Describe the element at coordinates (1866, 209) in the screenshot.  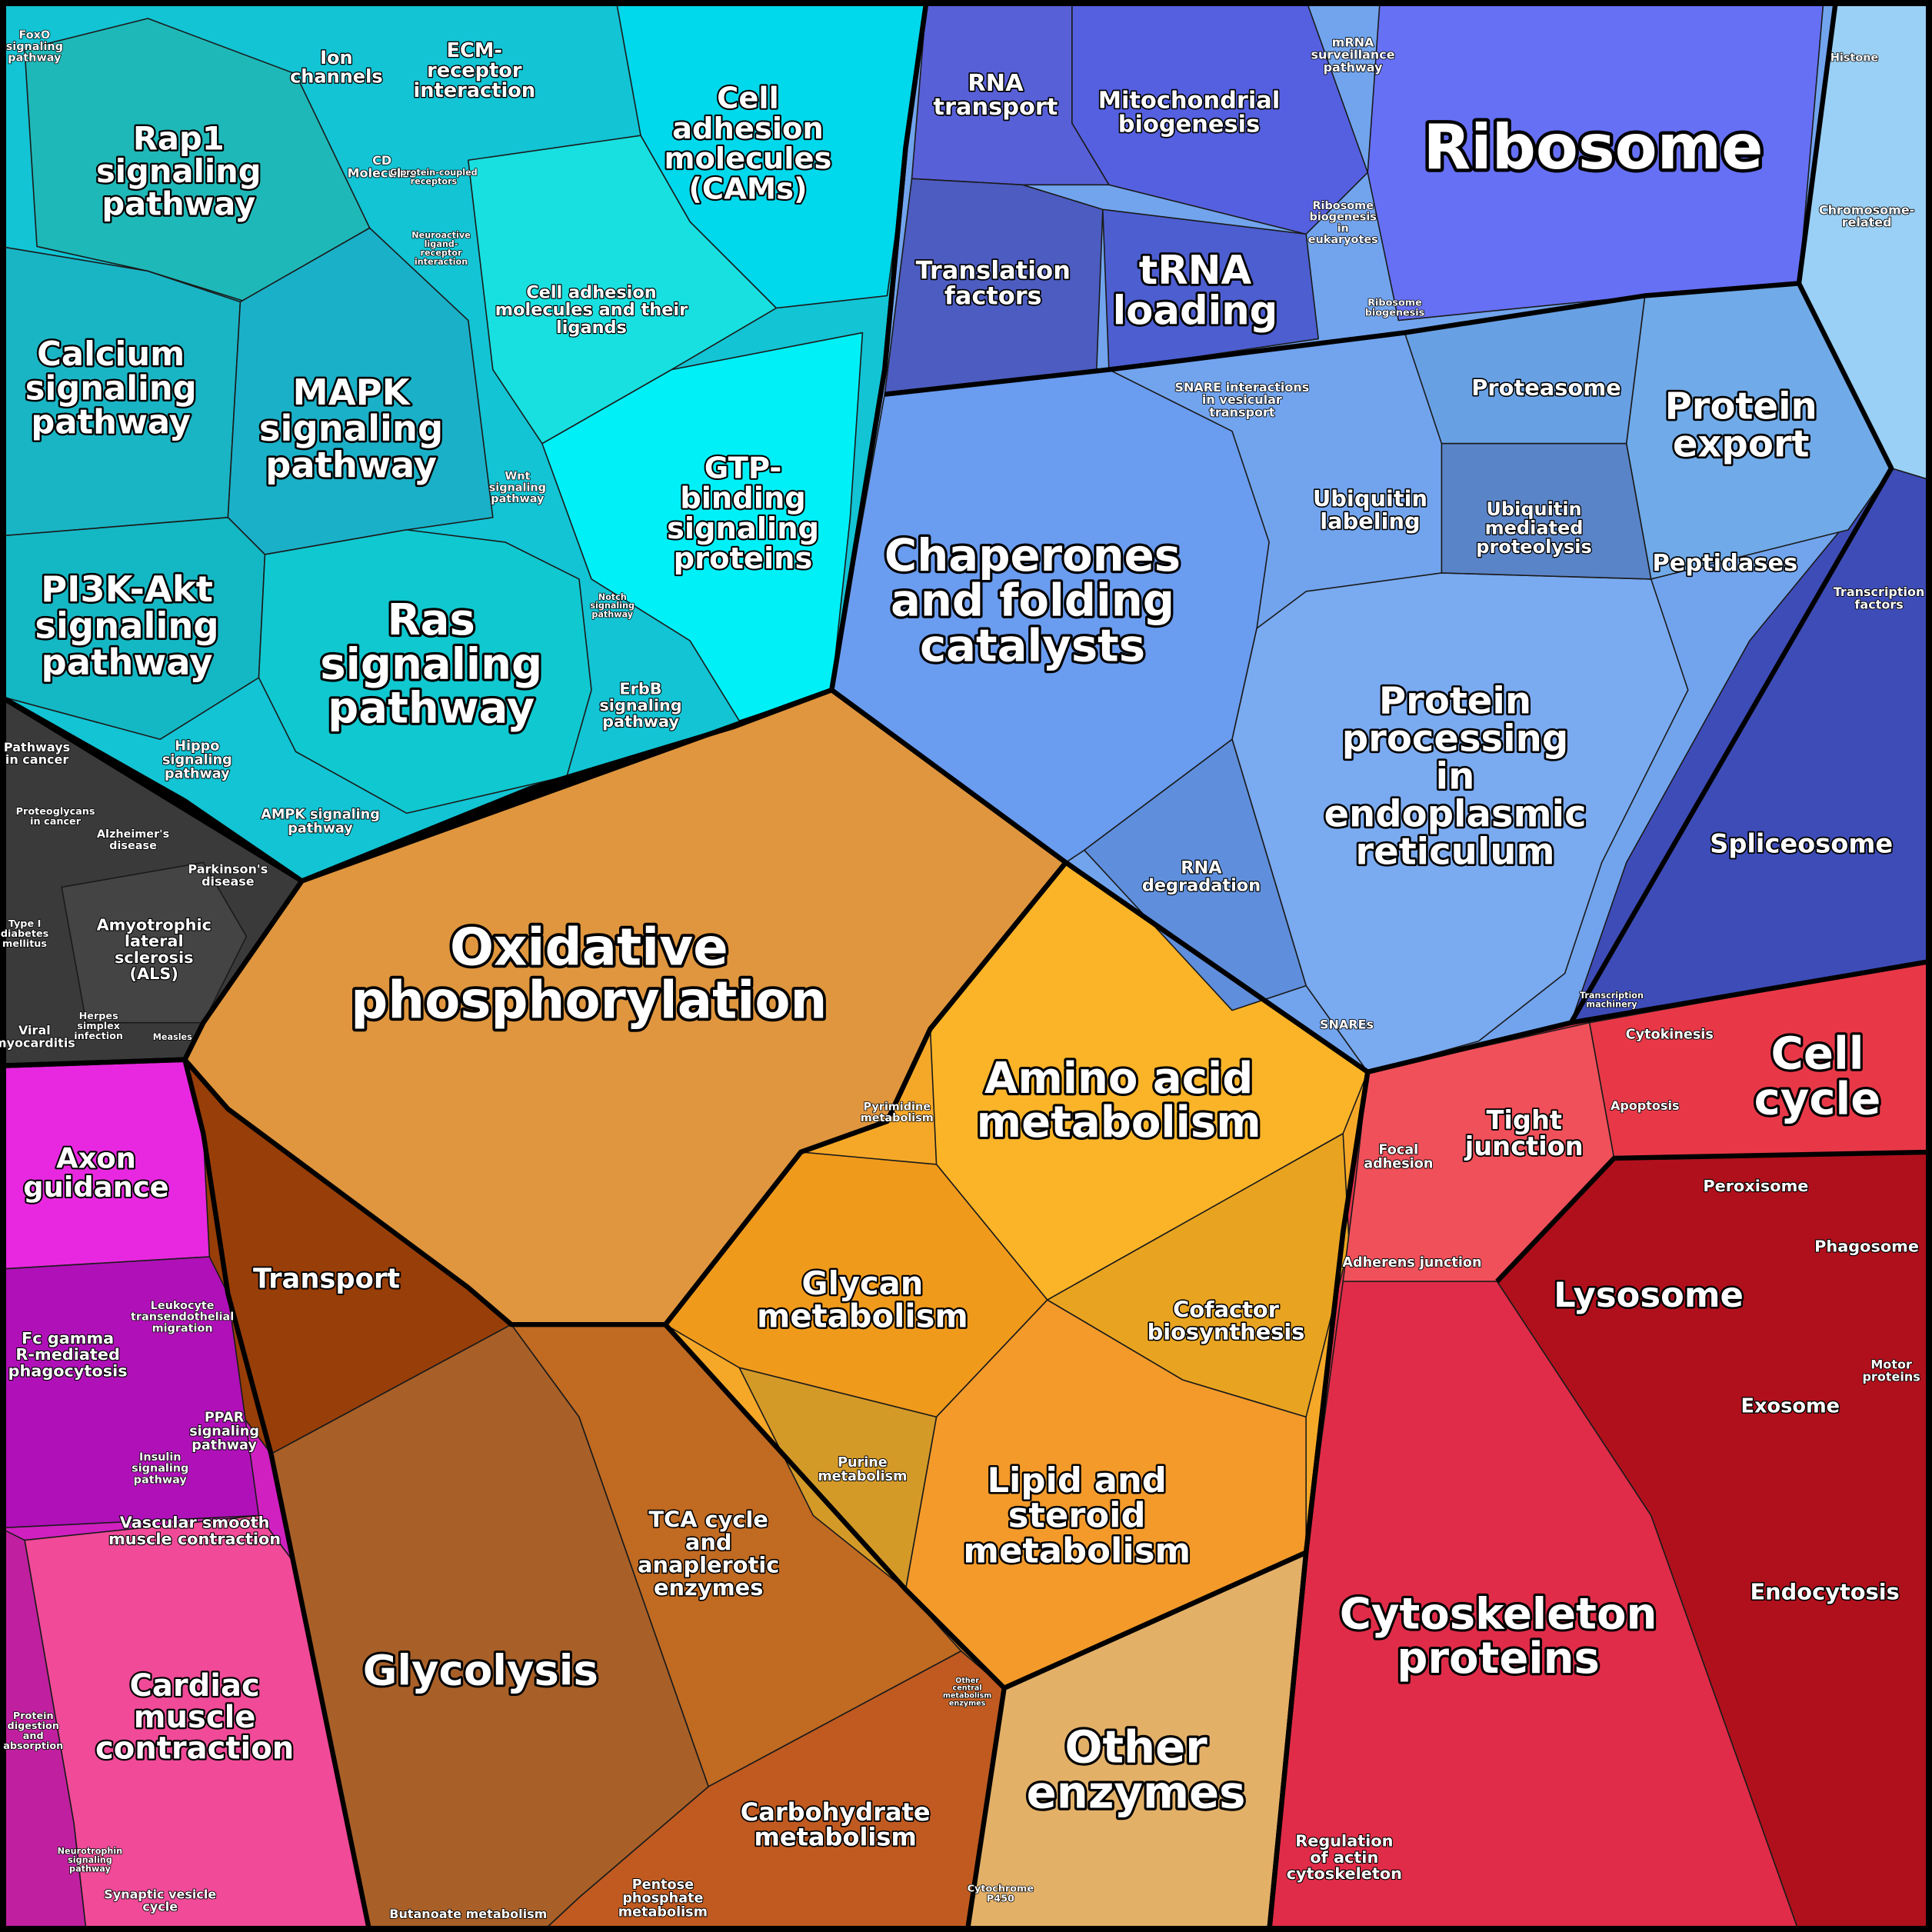
I see `region-label: Chromosome-` at that location.